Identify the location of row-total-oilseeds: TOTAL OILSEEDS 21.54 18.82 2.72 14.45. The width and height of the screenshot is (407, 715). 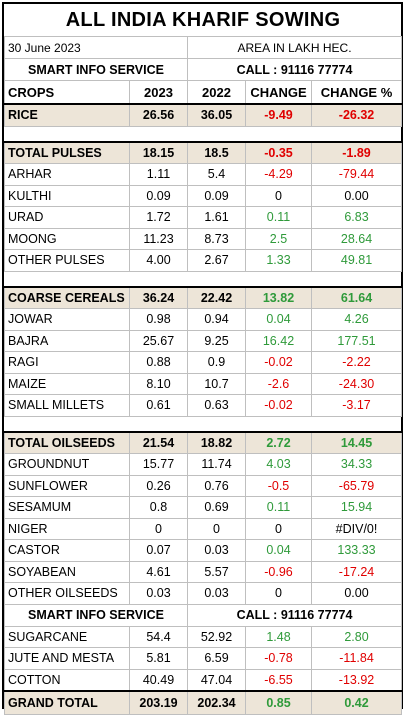
(203, 442).